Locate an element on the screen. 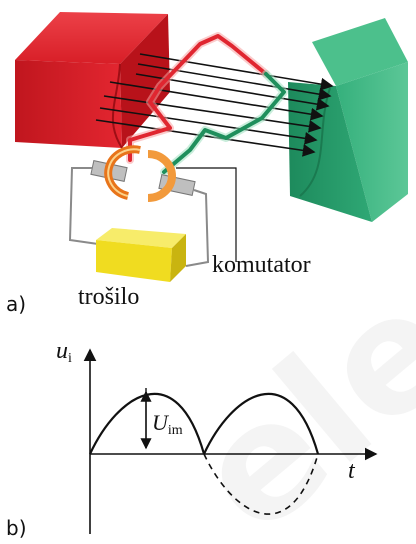  armature-loop is located at coordinates (207, 104).